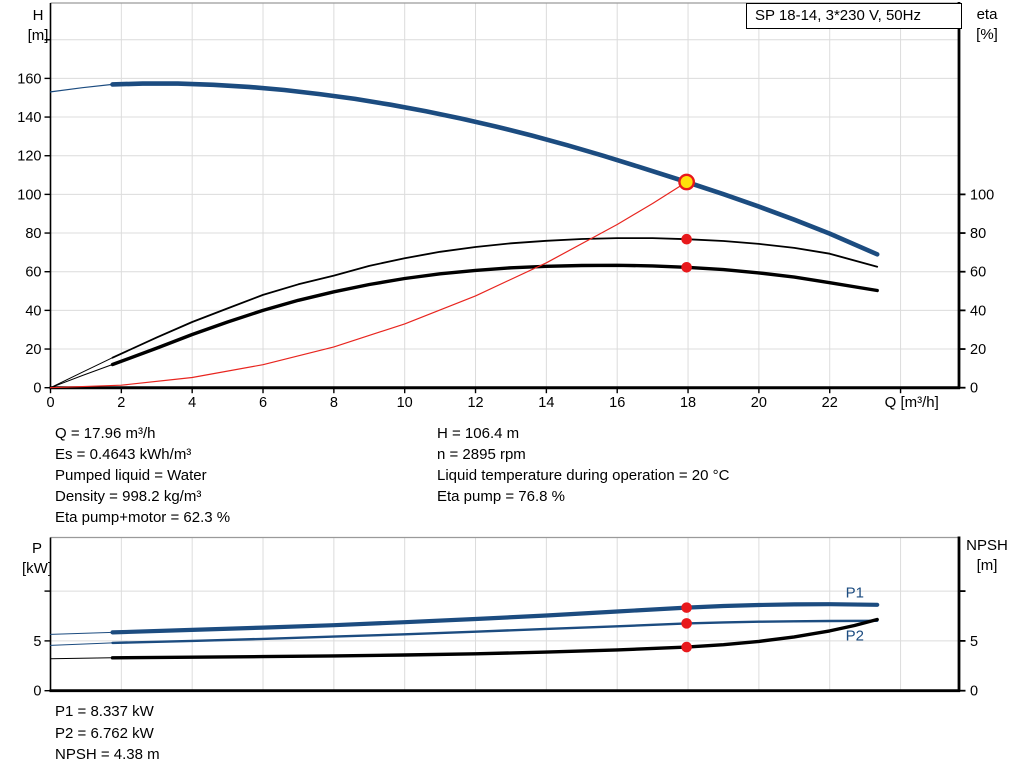  What do you see at coordinates (475, 403) in the screenshot?
I see `x-tick-label: 12` at bounding box center [475, 403].